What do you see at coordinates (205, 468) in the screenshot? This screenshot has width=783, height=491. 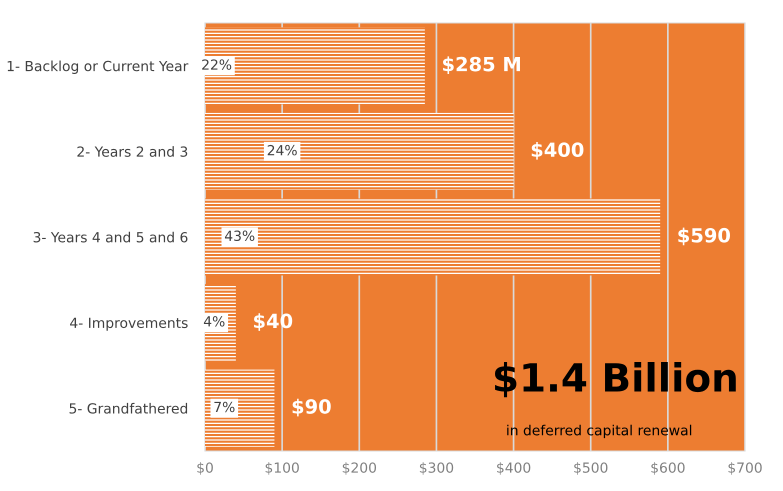 I see `x-tick-label: $0` at bounding box center [205, 468].